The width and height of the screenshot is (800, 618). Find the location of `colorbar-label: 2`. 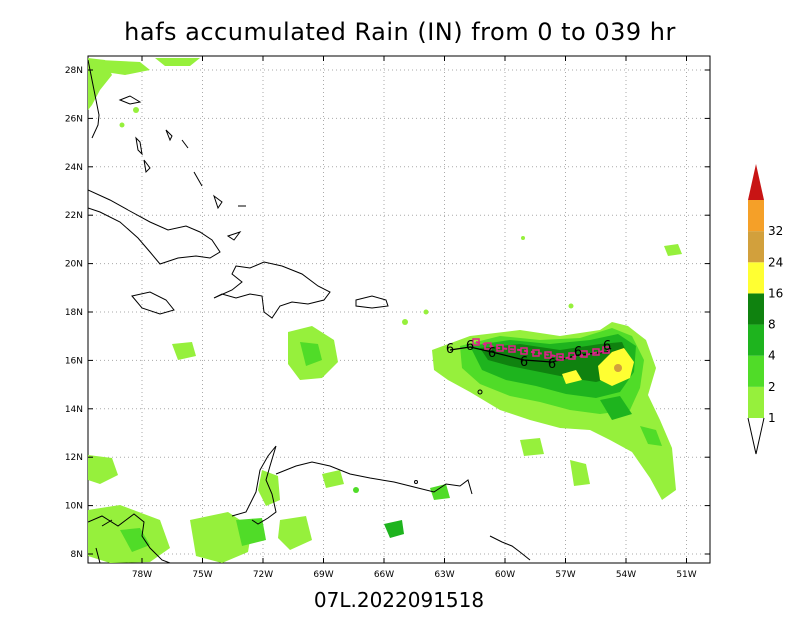

colorbar-label: 2 is located at coordinates (772, 387).